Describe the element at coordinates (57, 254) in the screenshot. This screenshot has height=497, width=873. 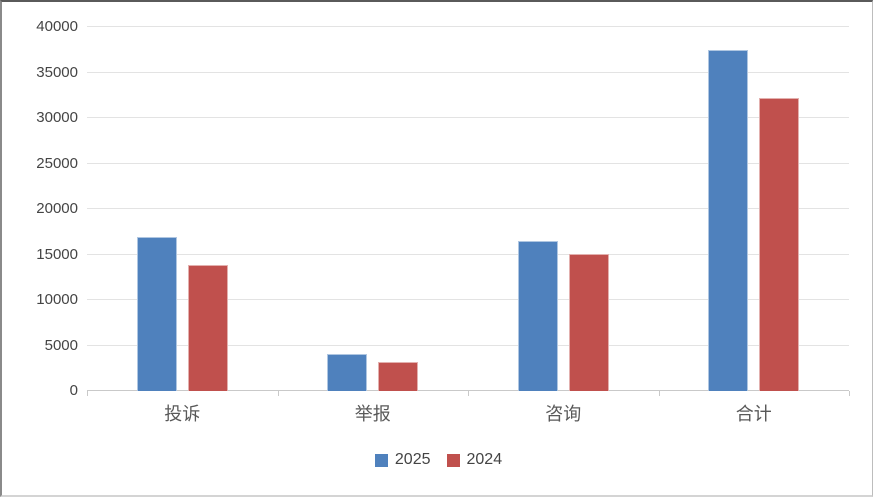
I see `y-tick-label: 15000` at that location.